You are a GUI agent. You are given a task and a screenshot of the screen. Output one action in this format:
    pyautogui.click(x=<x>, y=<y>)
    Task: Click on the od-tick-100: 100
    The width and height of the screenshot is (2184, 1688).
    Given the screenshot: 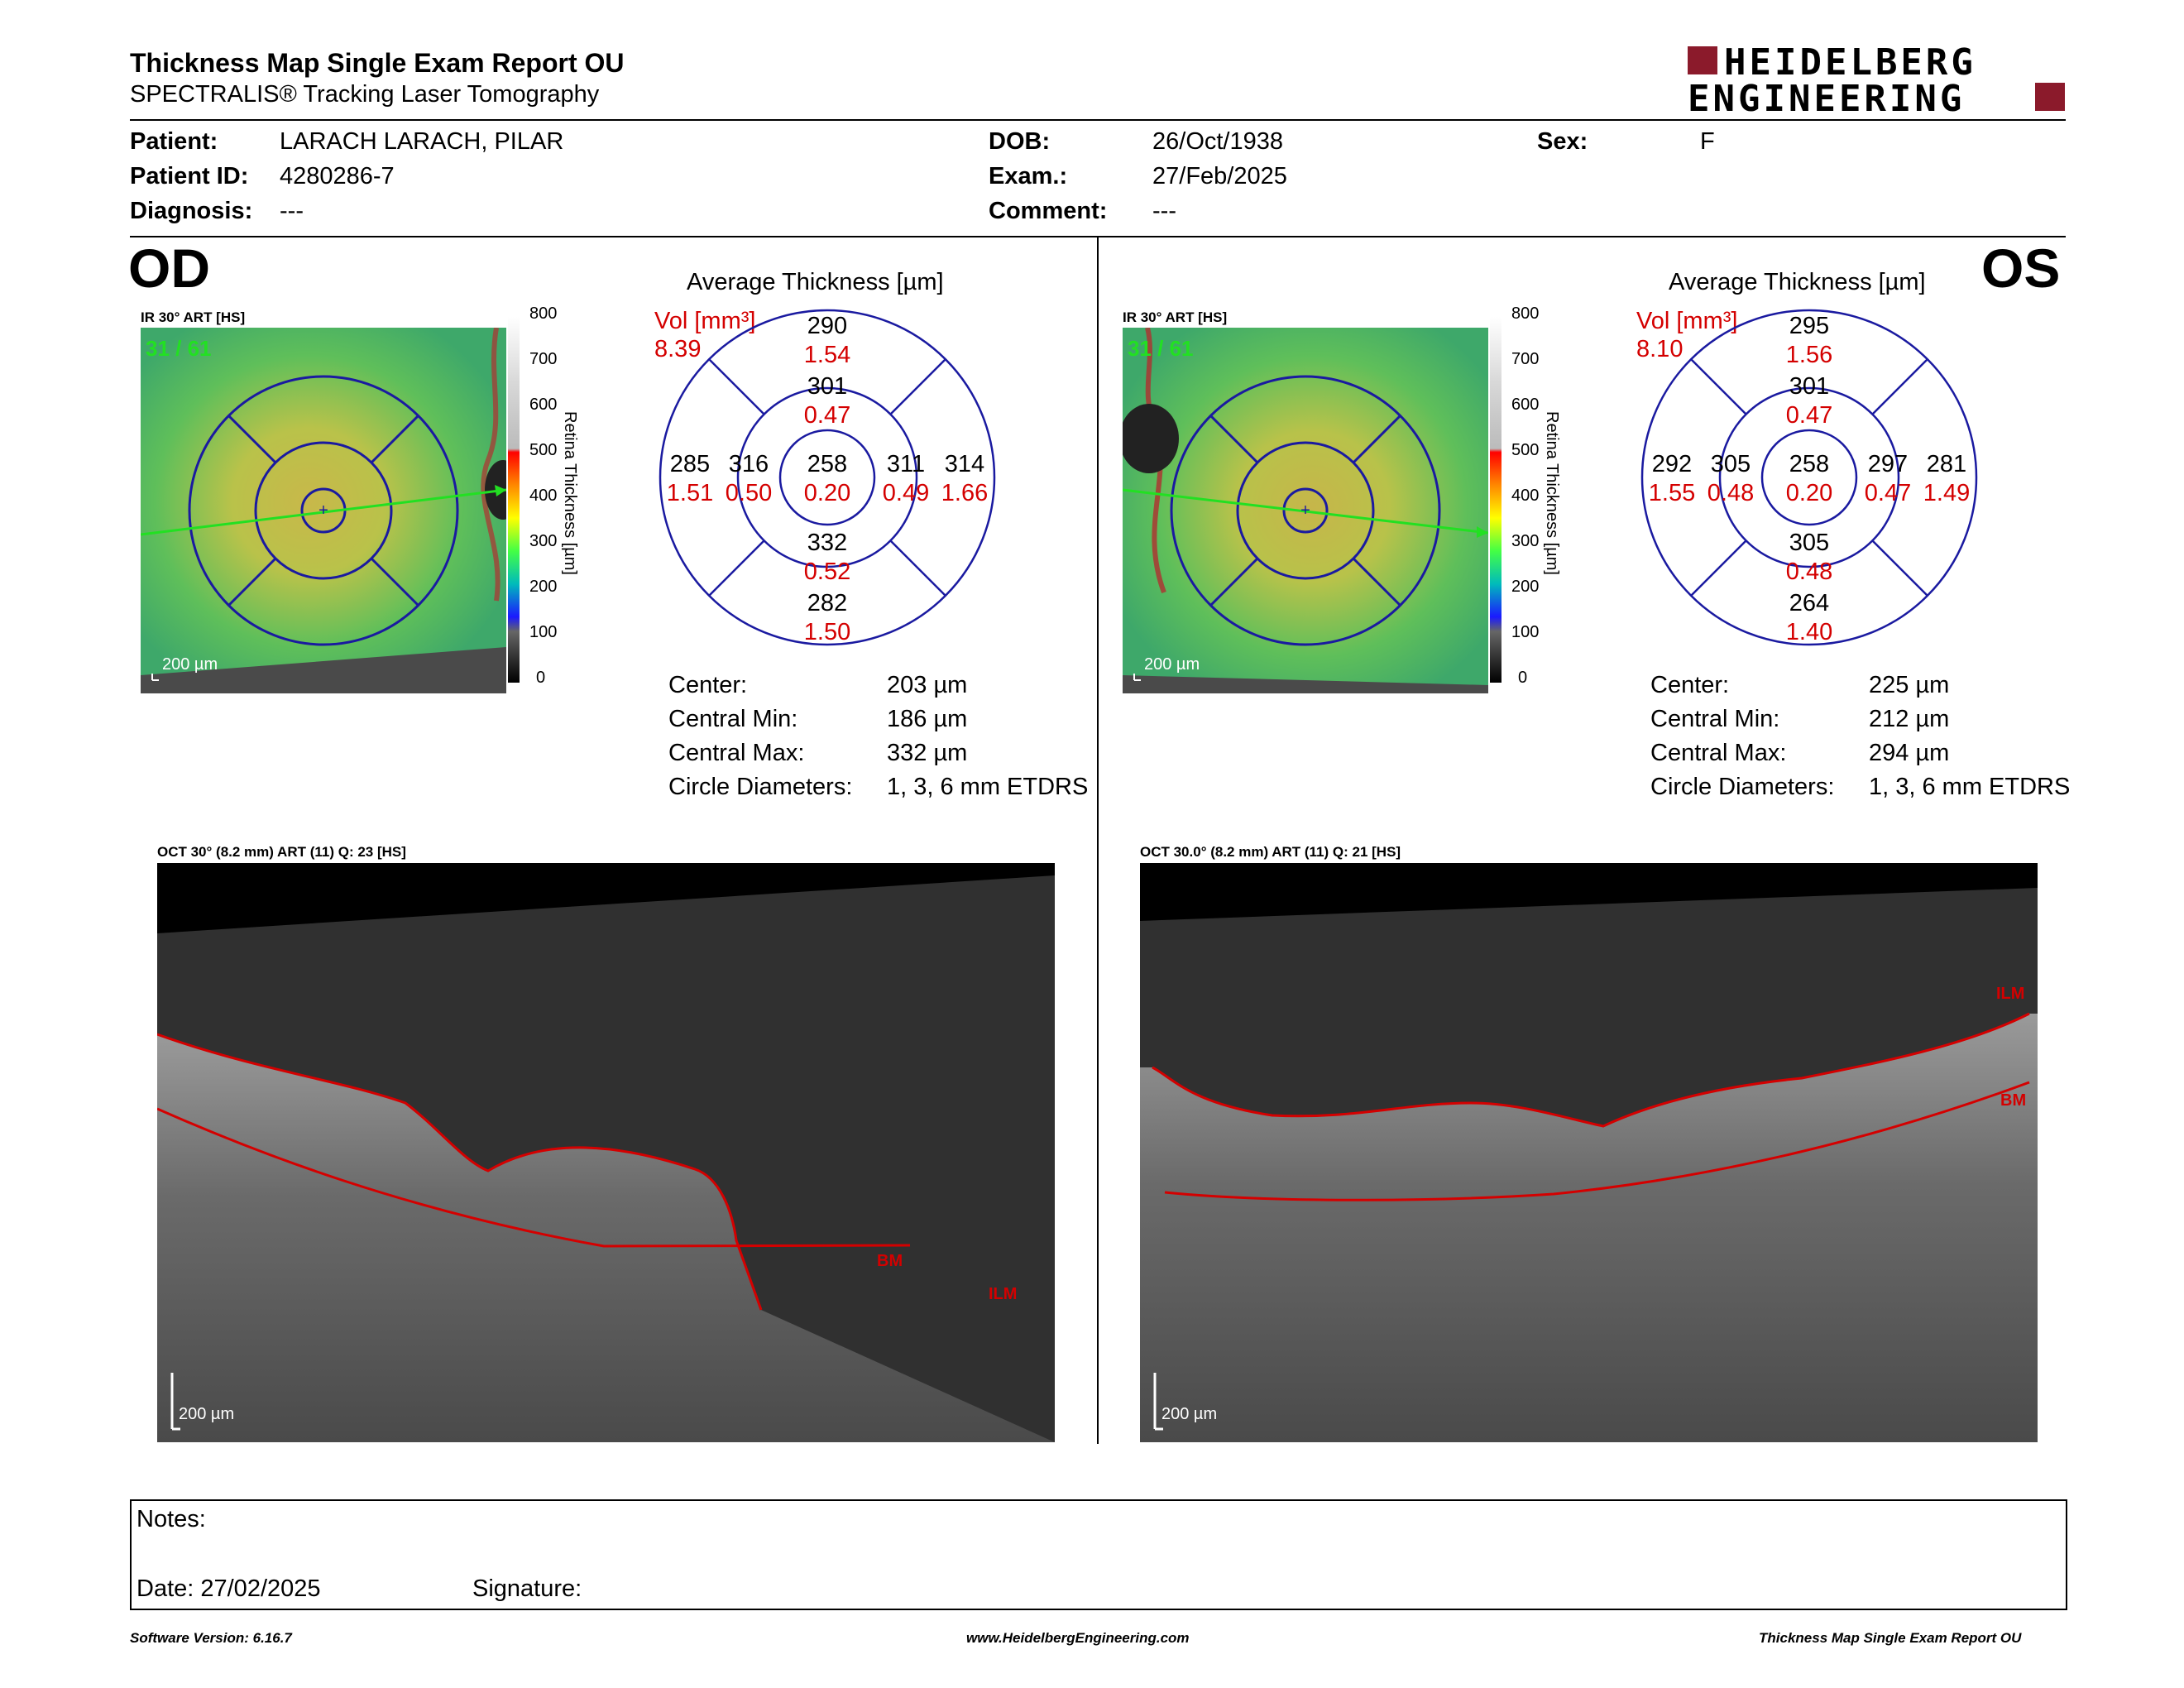 What is the action you would take?
    pyautogui.click(x=543, y=632)
    